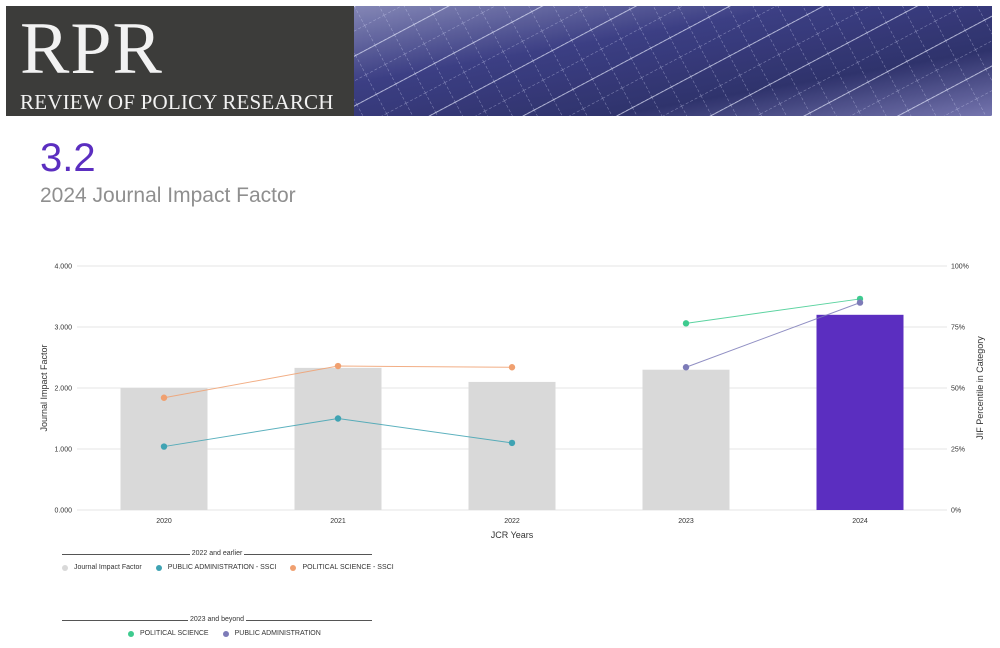 This screenshot has width=1000, height=648. What do you see at coordinates (91, 49) in the screenshot?
I see `journal-logo: RPR` at bounding box center [91, 49].